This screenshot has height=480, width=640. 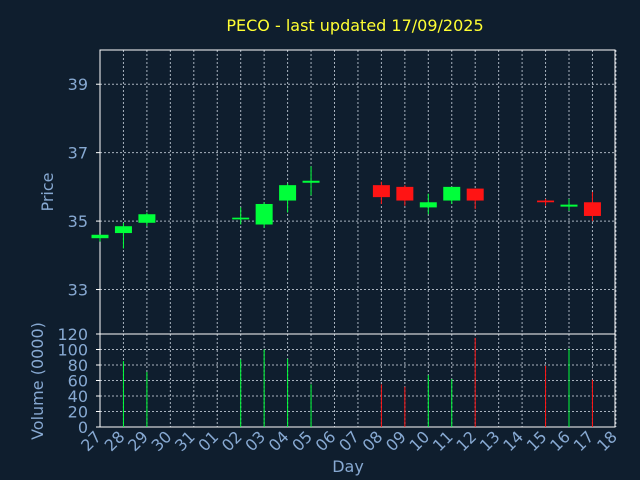 What do you see at coordinates (47, 191) in the screenshot?
I see `price-axis-label: Price` at bounding box center [47, 191].